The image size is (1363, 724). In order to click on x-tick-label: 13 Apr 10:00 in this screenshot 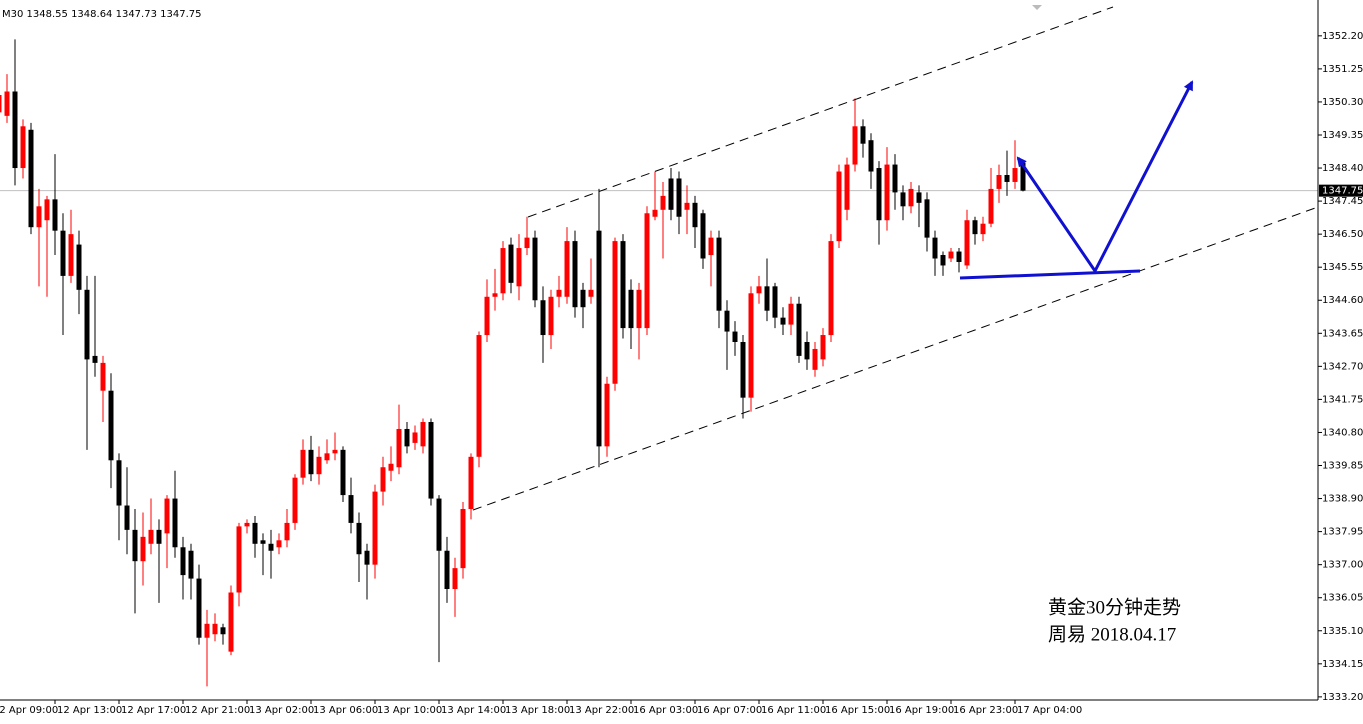, I will do `click(409, 710)`.